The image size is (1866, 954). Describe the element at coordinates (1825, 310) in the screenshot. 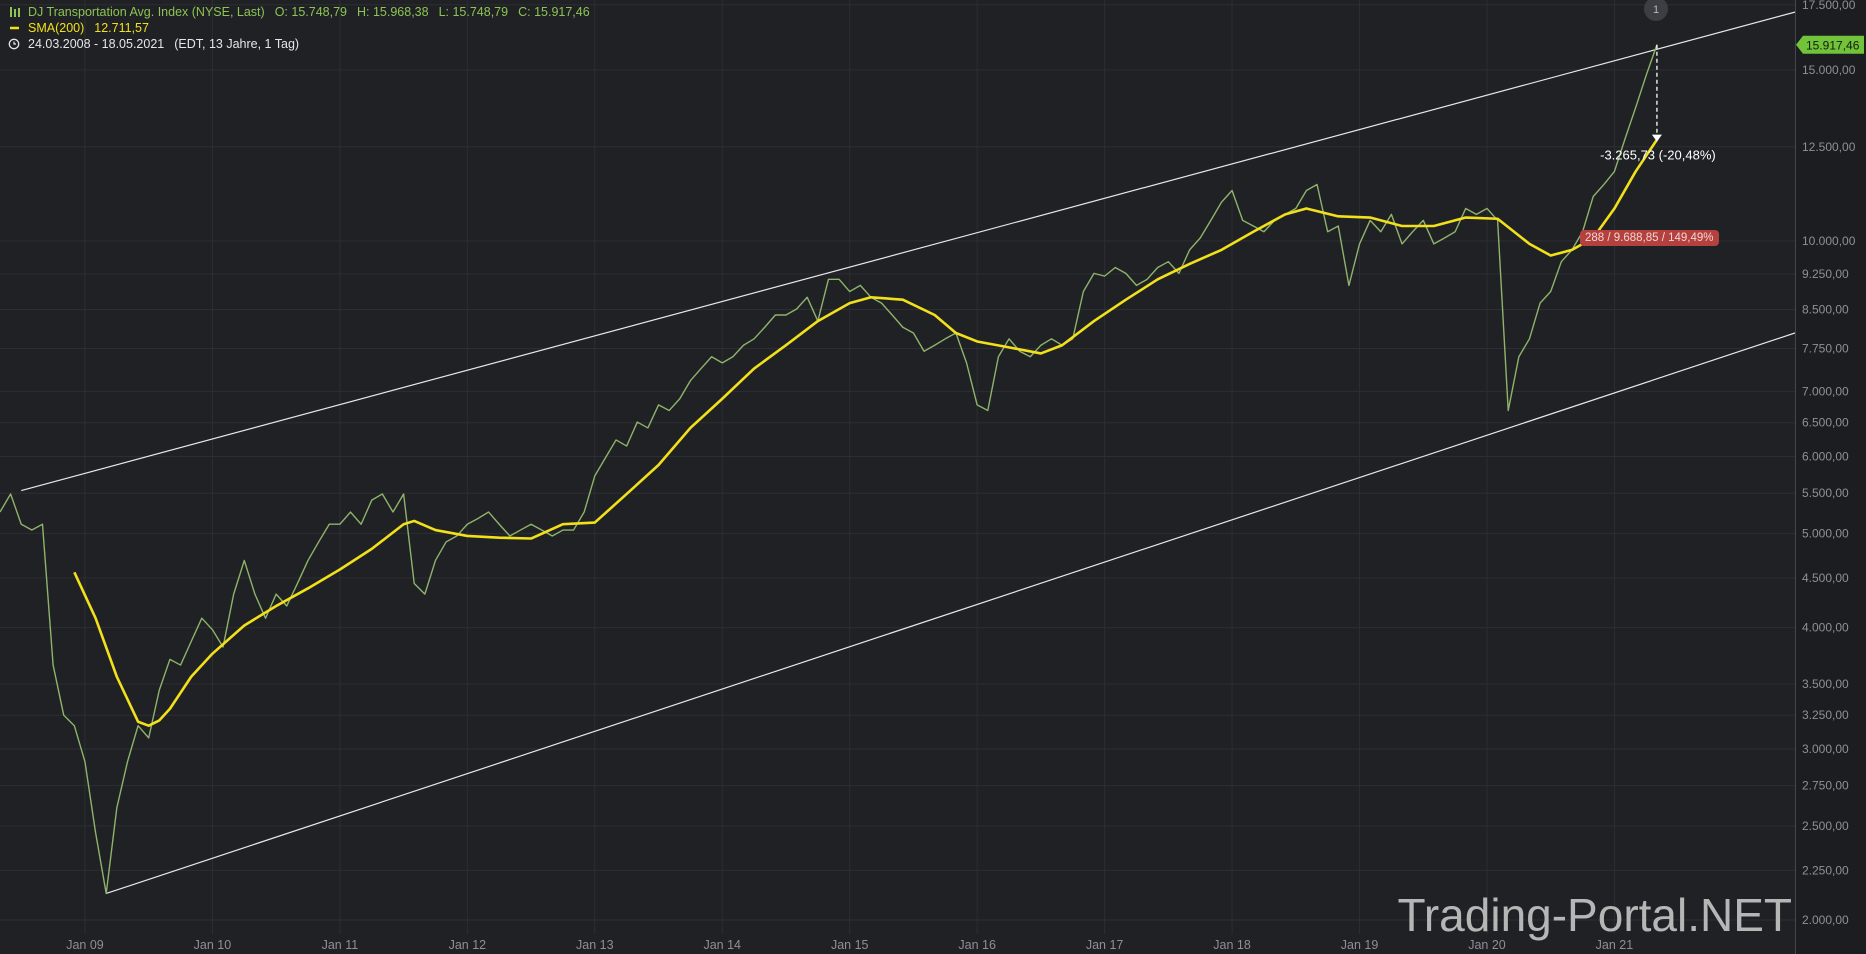

I see `y-tick-label: 8.500,00` at that location.